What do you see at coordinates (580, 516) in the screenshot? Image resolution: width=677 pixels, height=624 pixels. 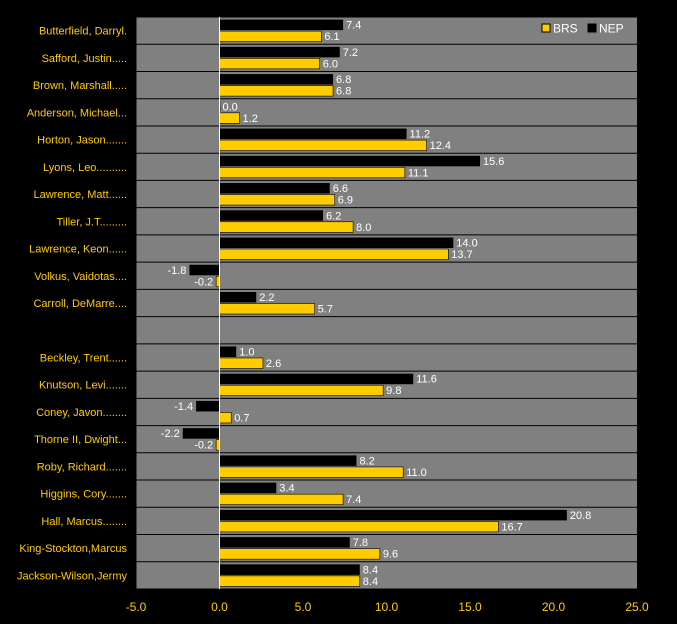 I see `nep-value-label: 20.8` at bounding box center [580, 516].